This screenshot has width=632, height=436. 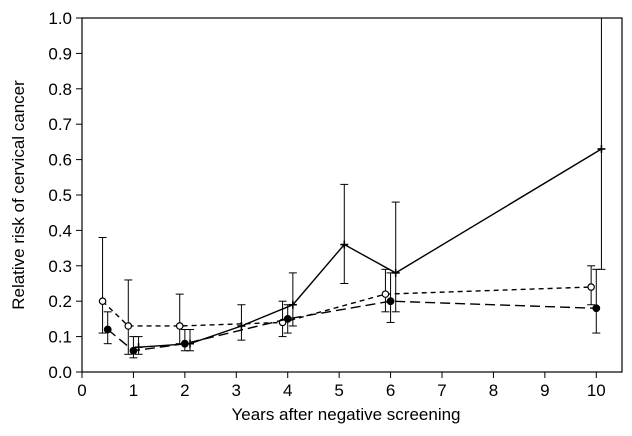 I want to click on x-tick-label: 3, so click(x=236, y=390).